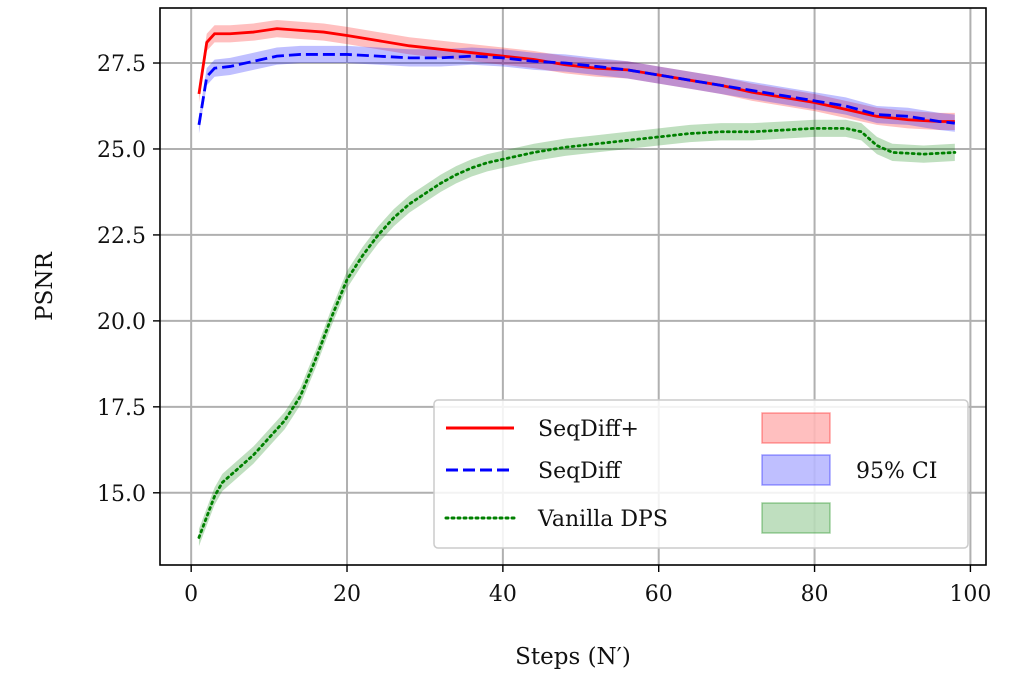 The height and width of the screenshot is (678, 1017). Describe the element at coordinates (121, 322) in the screenshot. I see `y-tick-label: 20.0` at that location.